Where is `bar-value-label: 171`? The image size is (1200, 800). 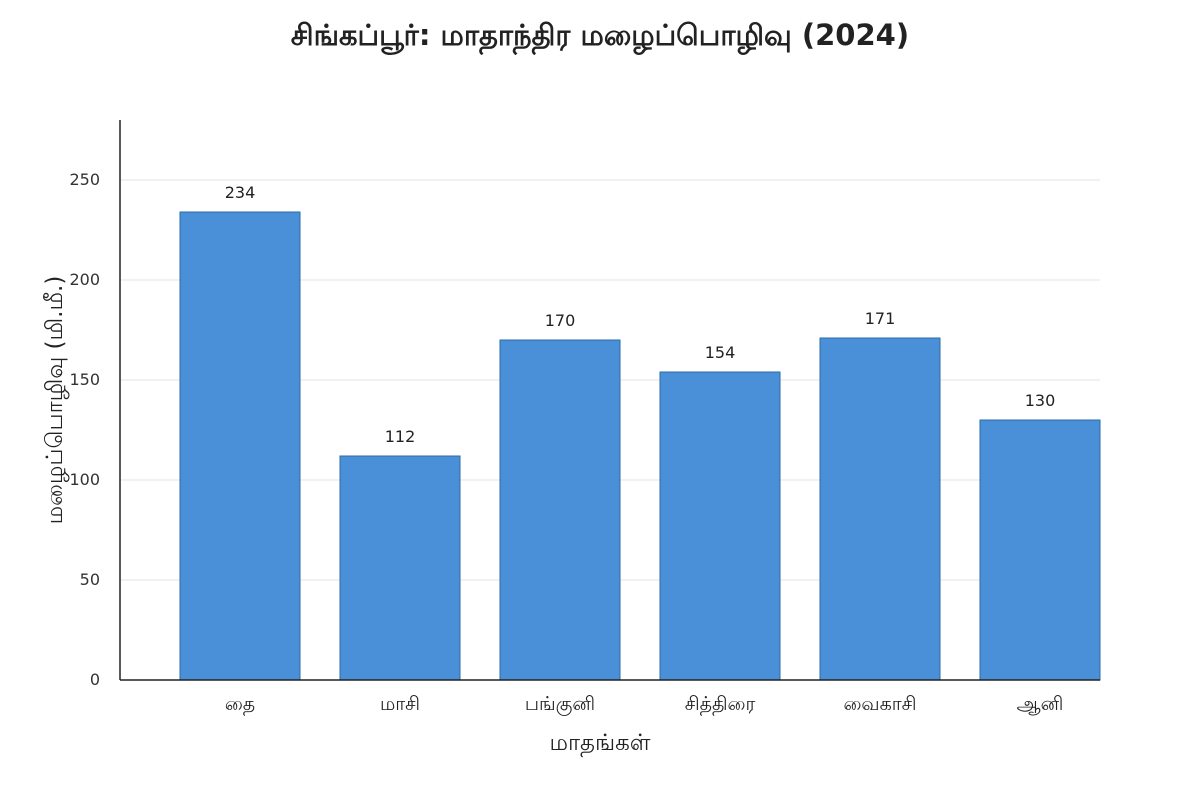 bar-value-label: 171 is located at coordinates (880, 318).